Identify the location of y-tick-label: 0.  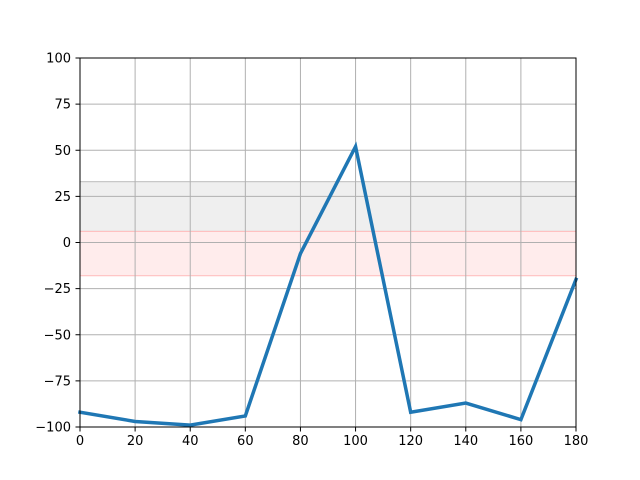
(67, 243).